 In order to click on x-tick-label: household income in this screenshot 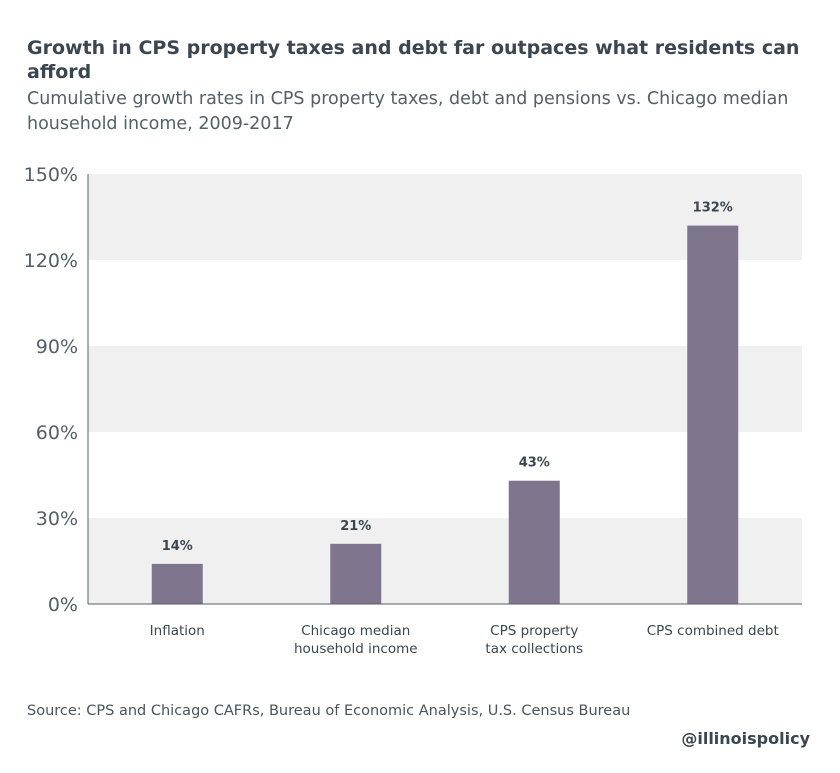, I will do `click(356, 649)`.